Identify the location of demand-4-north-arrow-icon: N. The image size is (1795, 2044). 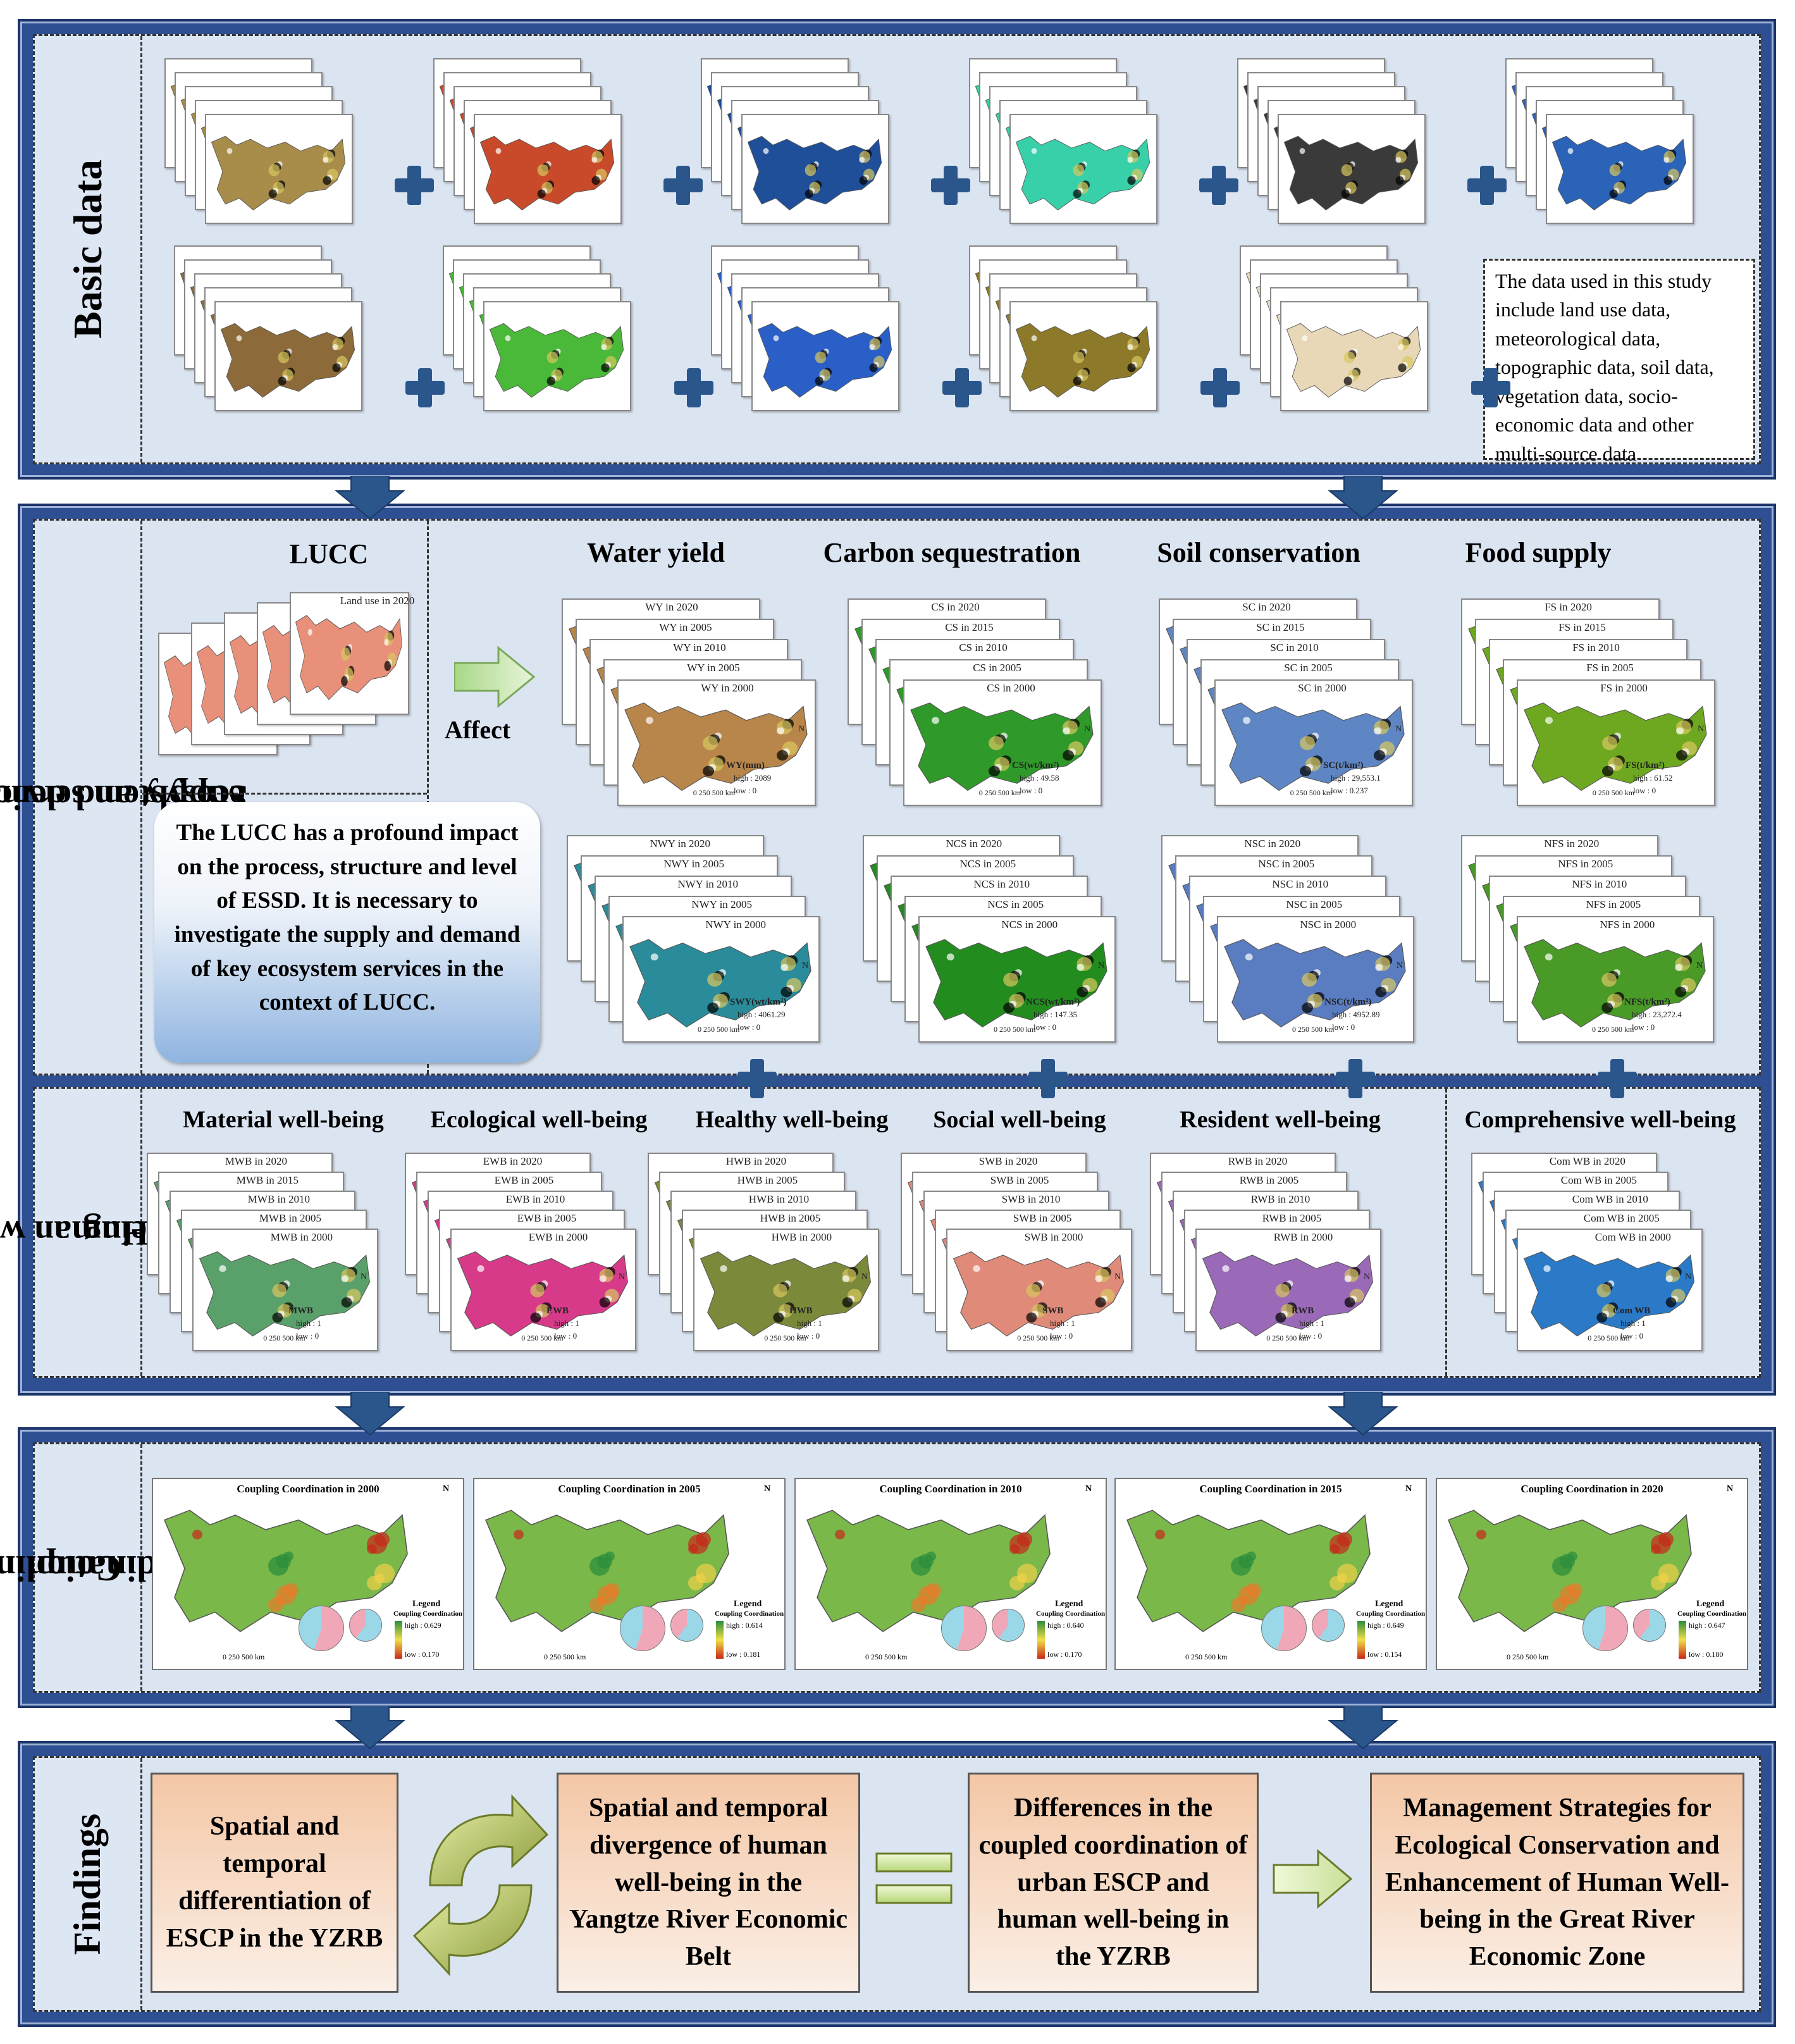
(1699, 965).